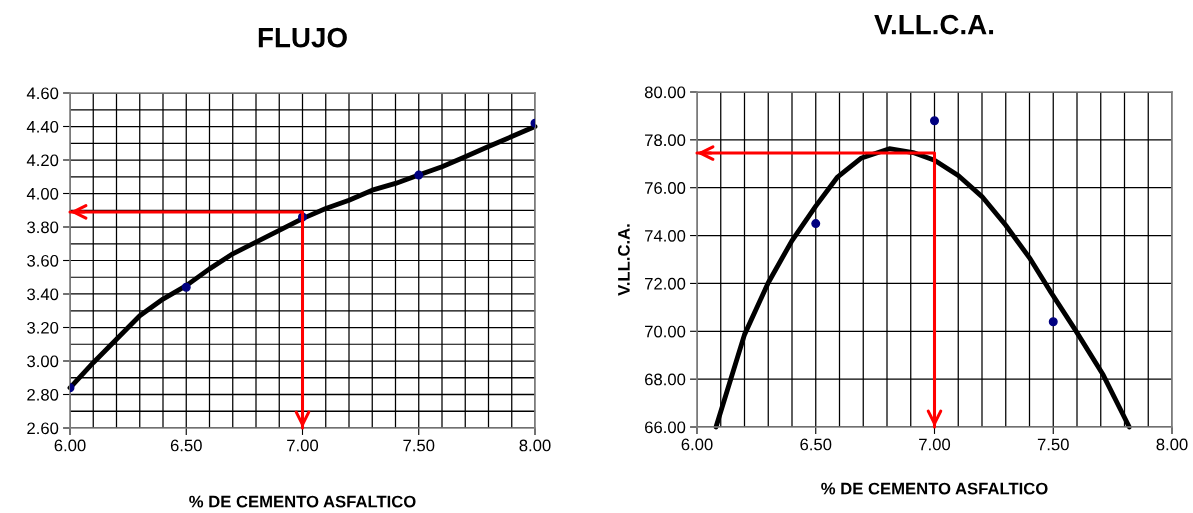 This screenshot has width=1193, height=513. Describe the element at coordinates (43, 327) in the screenshot. I see `y-tick-label: 3.20` at that location.